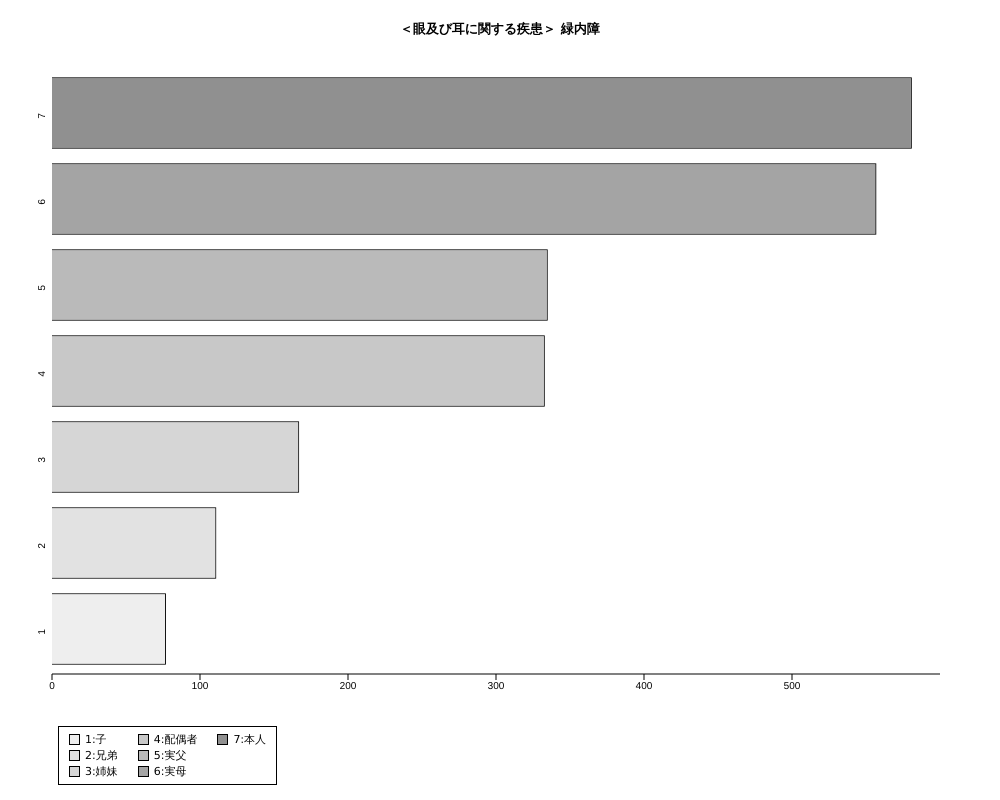 The height and width of the screenshot is (800, 1000). What do you see at coordinates (42, 201) in the screenshot?
I see `y-tick-label: 6` at bounding box center [42, 201].